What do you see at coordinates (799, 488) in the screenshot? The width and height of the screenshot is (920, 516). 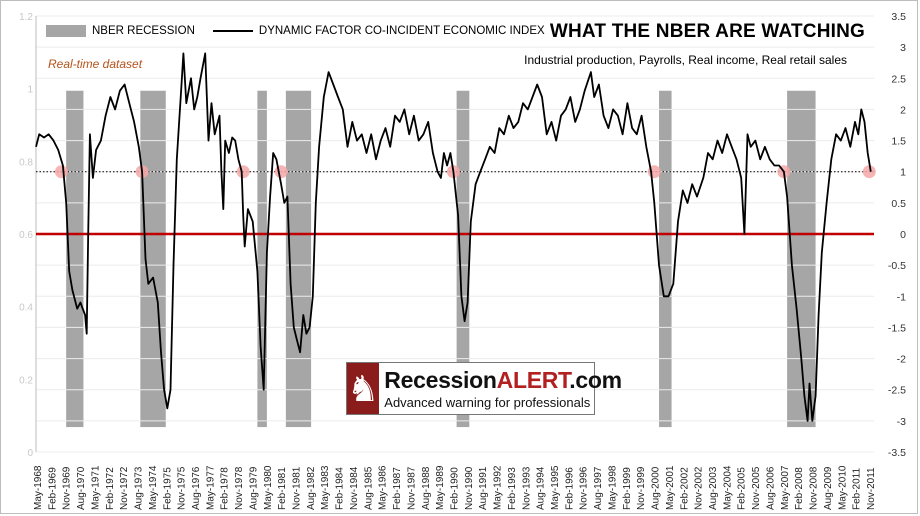 I see `x-axis-tick-label: Feb-2008` at bounding box center [799, 488].